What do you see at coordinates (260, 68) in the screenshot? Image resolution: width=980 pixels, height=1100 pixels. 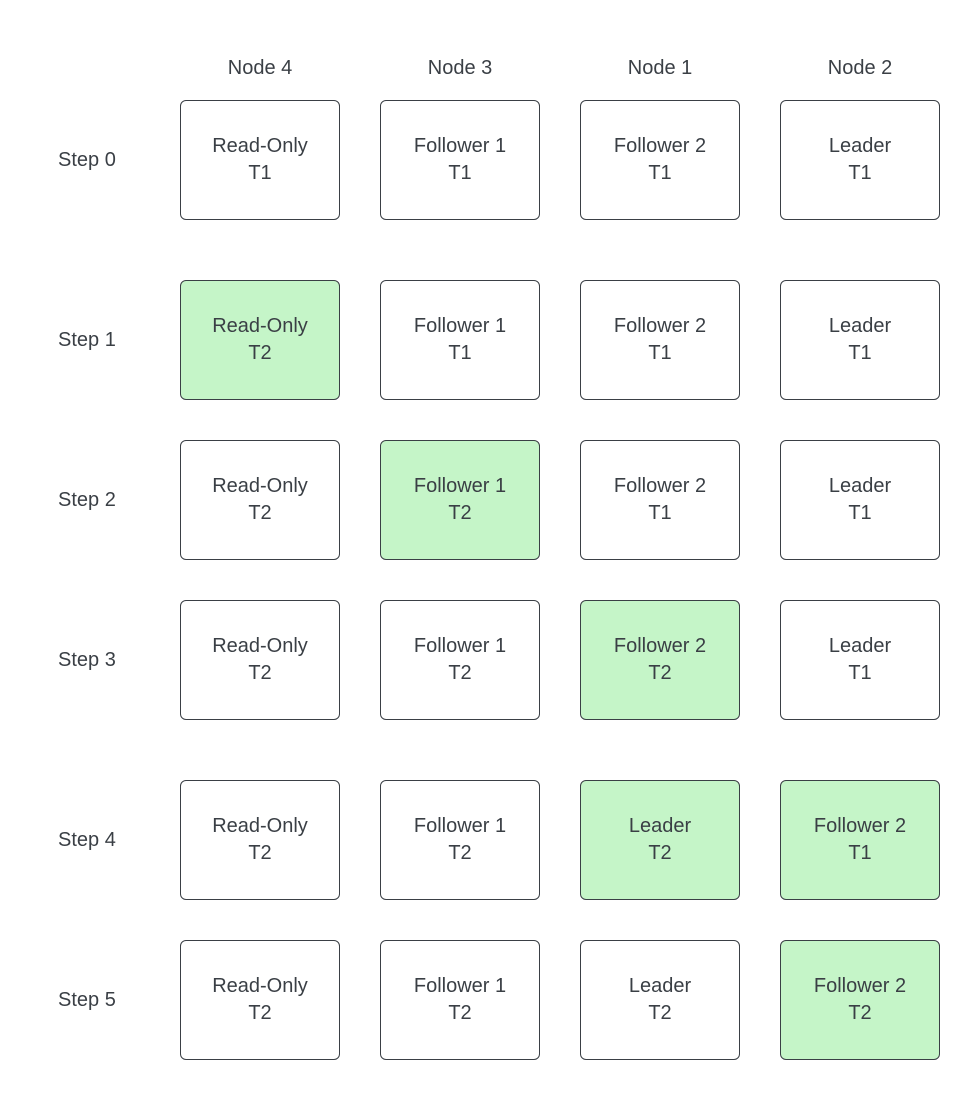 I see `column-header-node-4: Node 4` at bounding box center [260, 68].